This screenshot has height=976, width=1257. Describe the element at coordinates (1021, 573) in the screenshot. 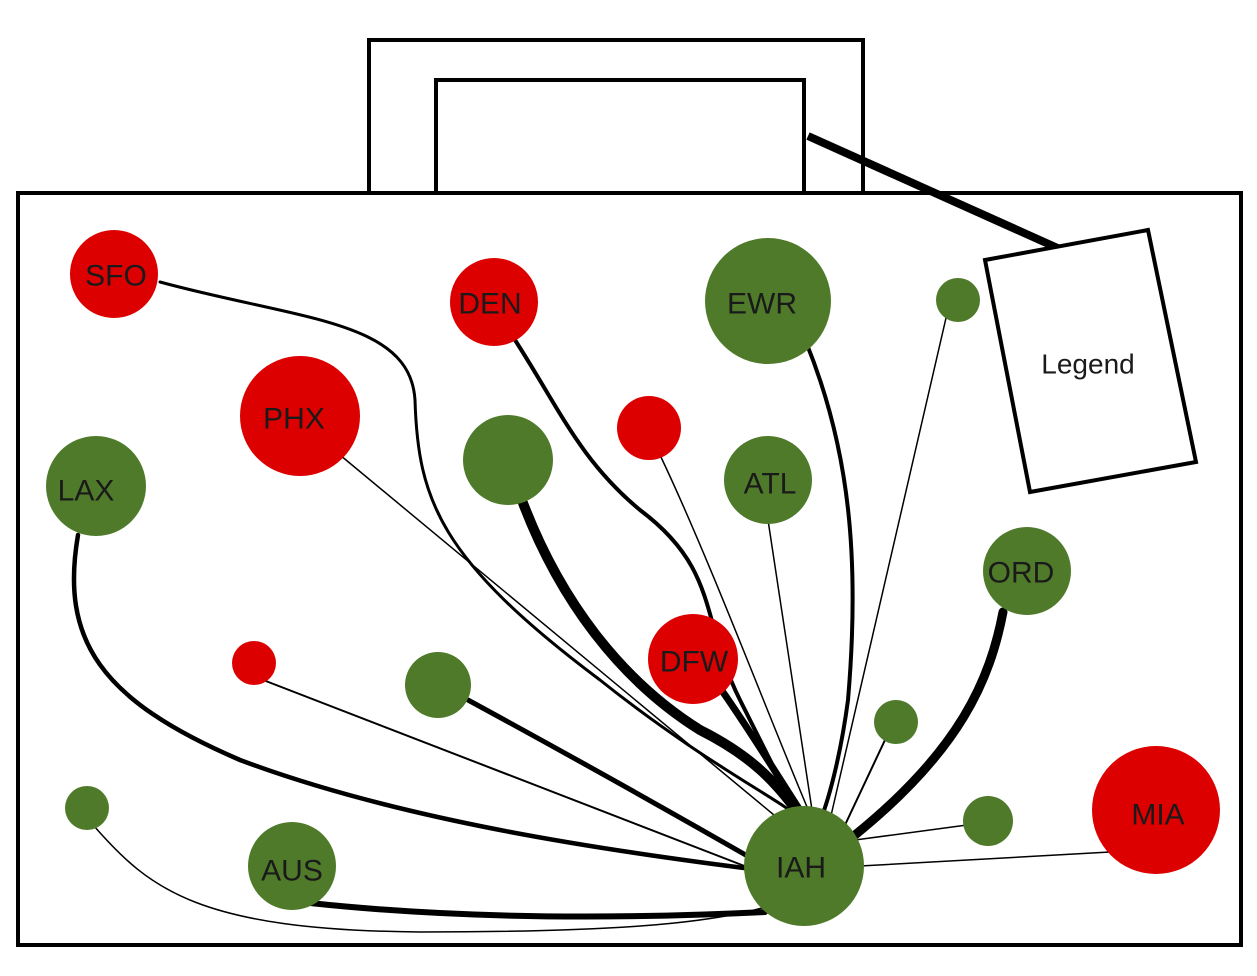

I see `node-ord-label: ORD` at that location.